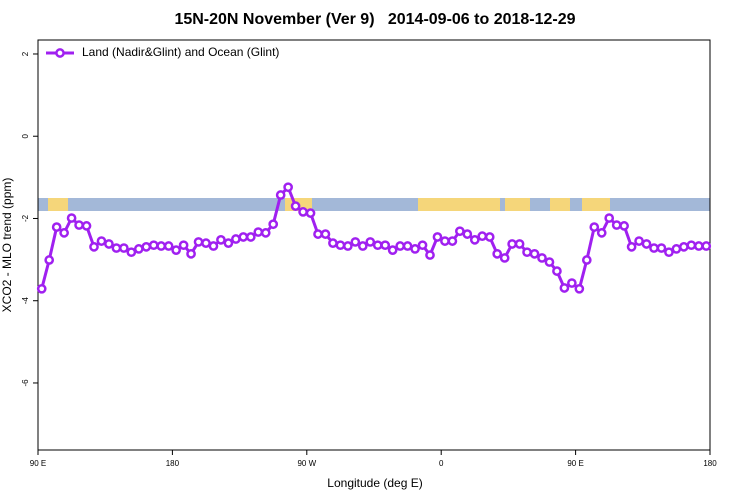 This screenshot has height=500, width=750. Describe the element at coordinates (25, 53) in the screenshot. I see `y-tick-label: 2` at that location.